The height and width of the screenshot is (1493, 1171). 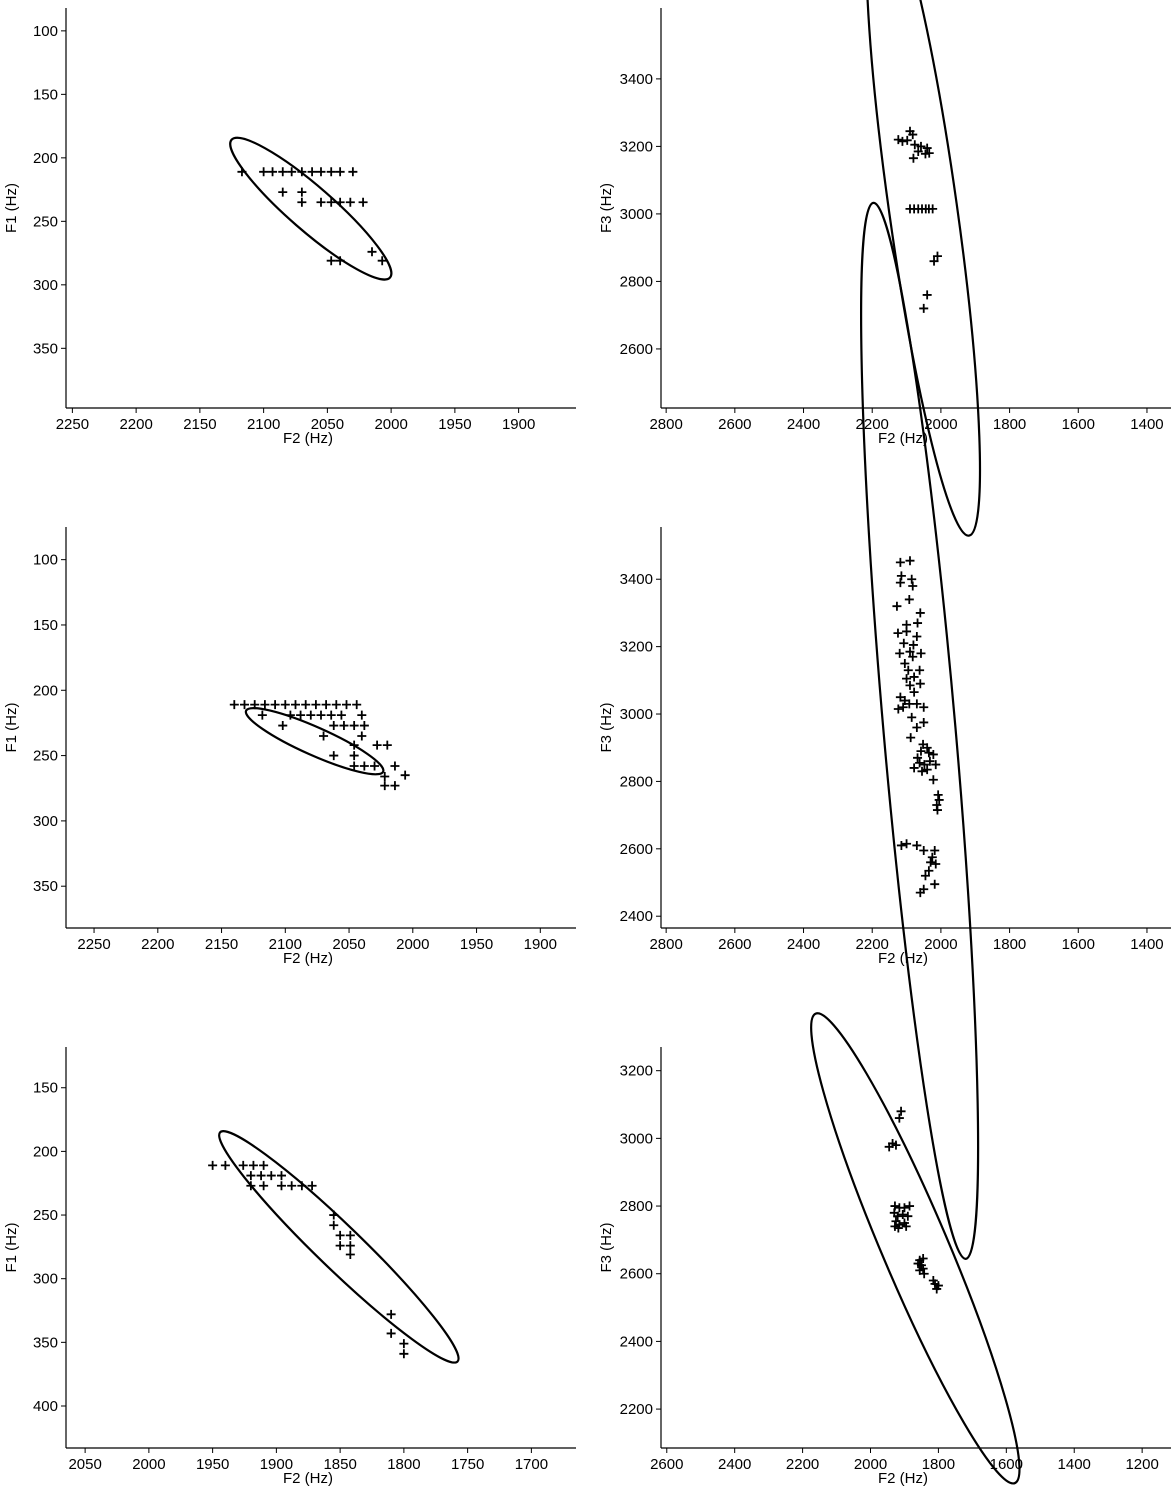 What do you see at coordinates (263, 424) in the screenshot?
I see `x-tick-label: 2100` at bounding box center [263, 424].